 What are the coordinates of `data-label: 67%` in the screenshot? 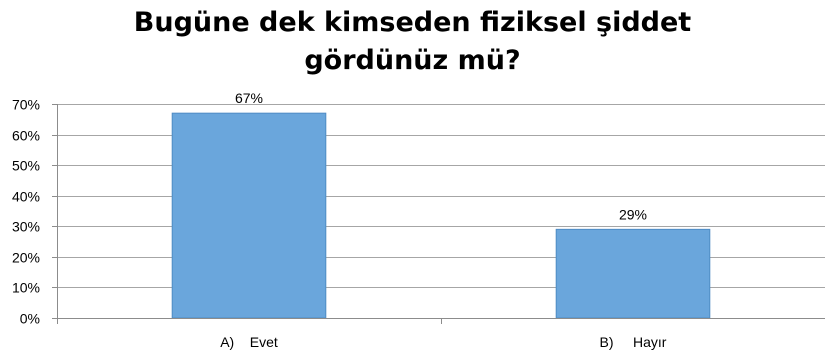 It's located at (249, 98).